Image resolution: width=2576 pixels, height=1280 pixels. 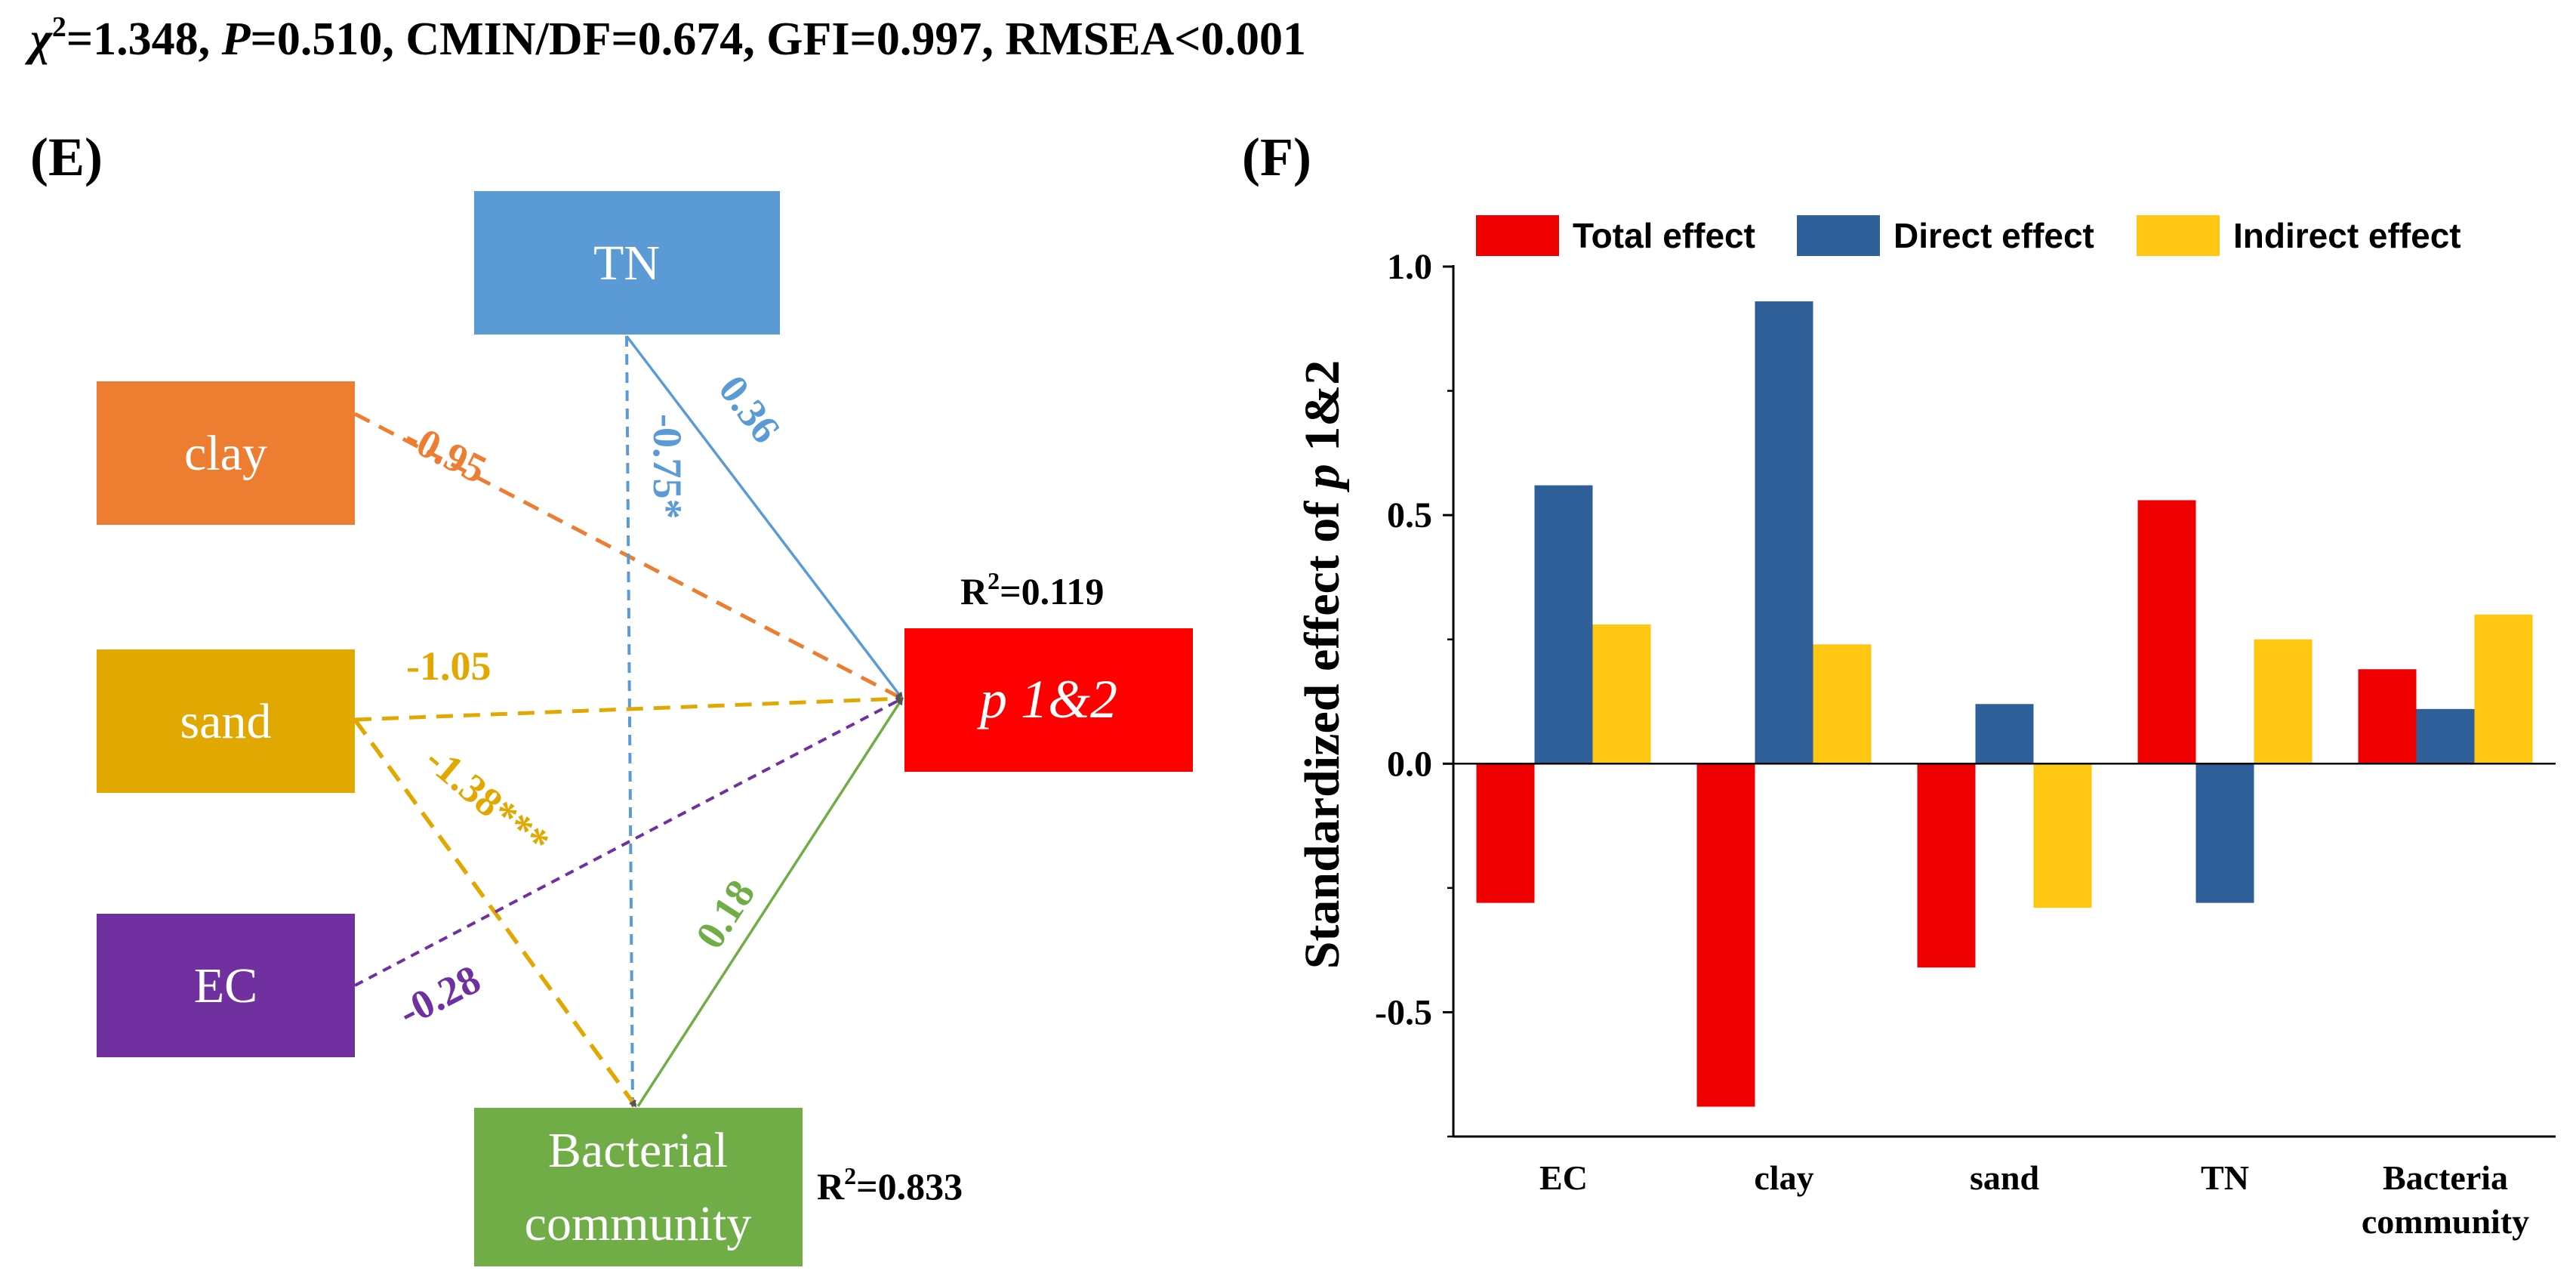 I want to click on x-tick-labels: EC clay sand TN Bacteria community, so click(x=2034, y=1199).